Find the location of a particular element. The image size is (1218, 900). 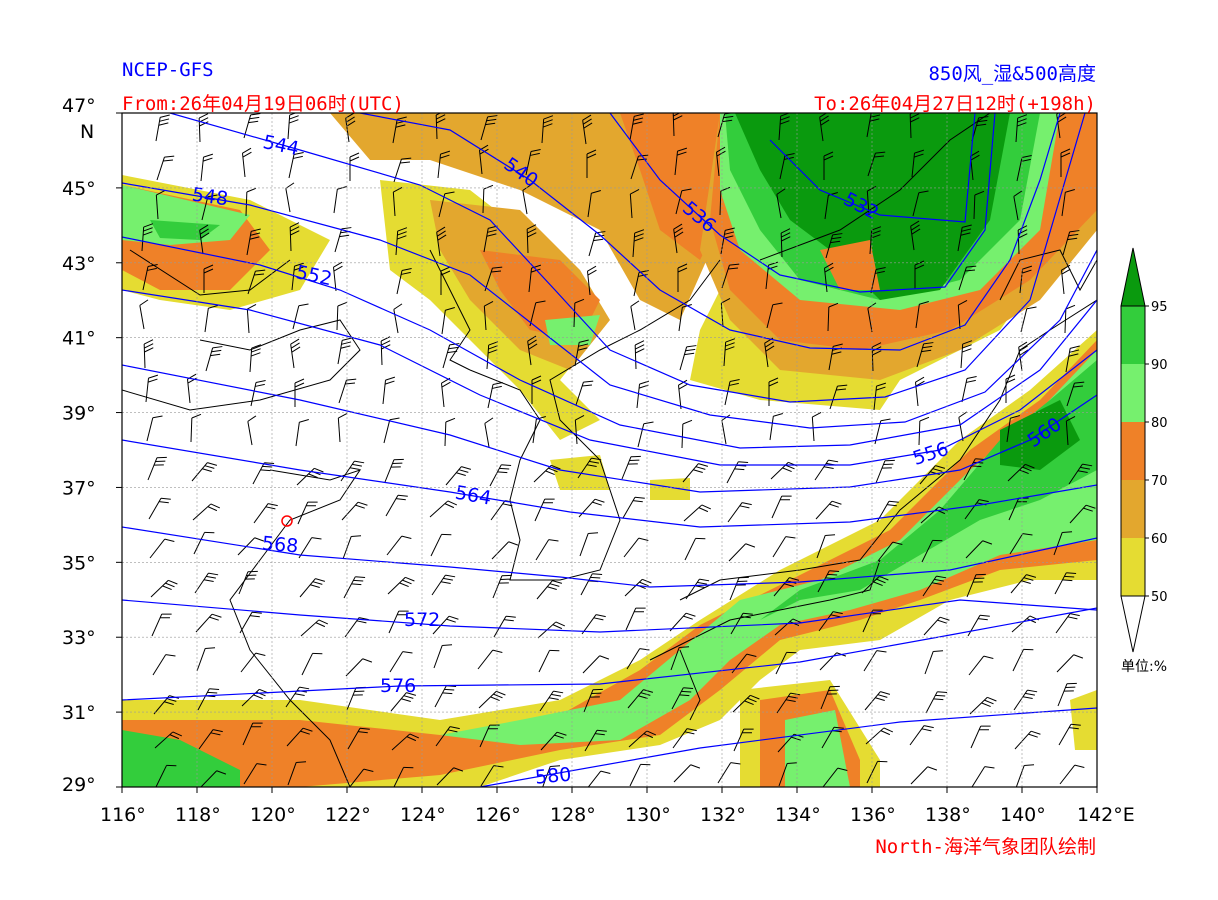

colorbar-extend-min is located at coordinates (1133, 624).